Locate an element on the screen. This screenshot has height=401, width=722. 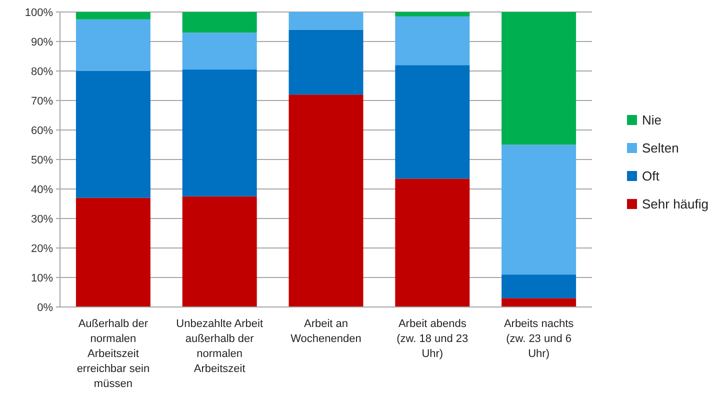
y-tick-label: 40% is located at coordinates (42, 190).